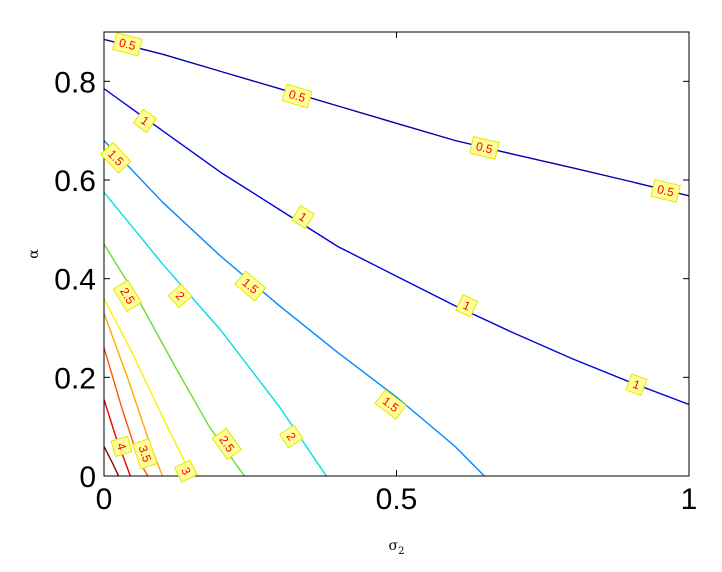 This screenshot has height=572, width=722. Describe the element at coordinates (75, 181) in the screenshot. I see `y-tick-label: 0.6` at that location.